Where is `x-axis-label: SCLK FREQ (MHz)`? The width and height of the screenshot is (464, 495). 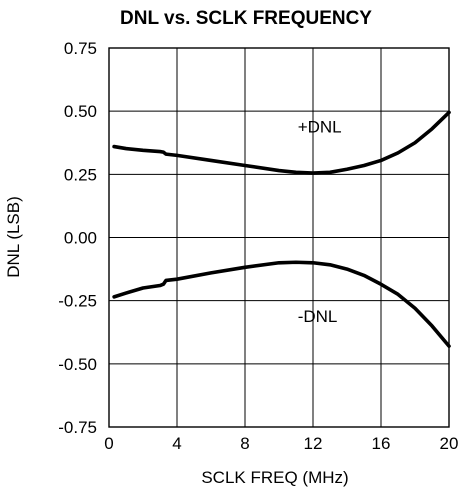 x-axis-label: SCLK FREQ (MHz) is located at coordinates (274, 477).